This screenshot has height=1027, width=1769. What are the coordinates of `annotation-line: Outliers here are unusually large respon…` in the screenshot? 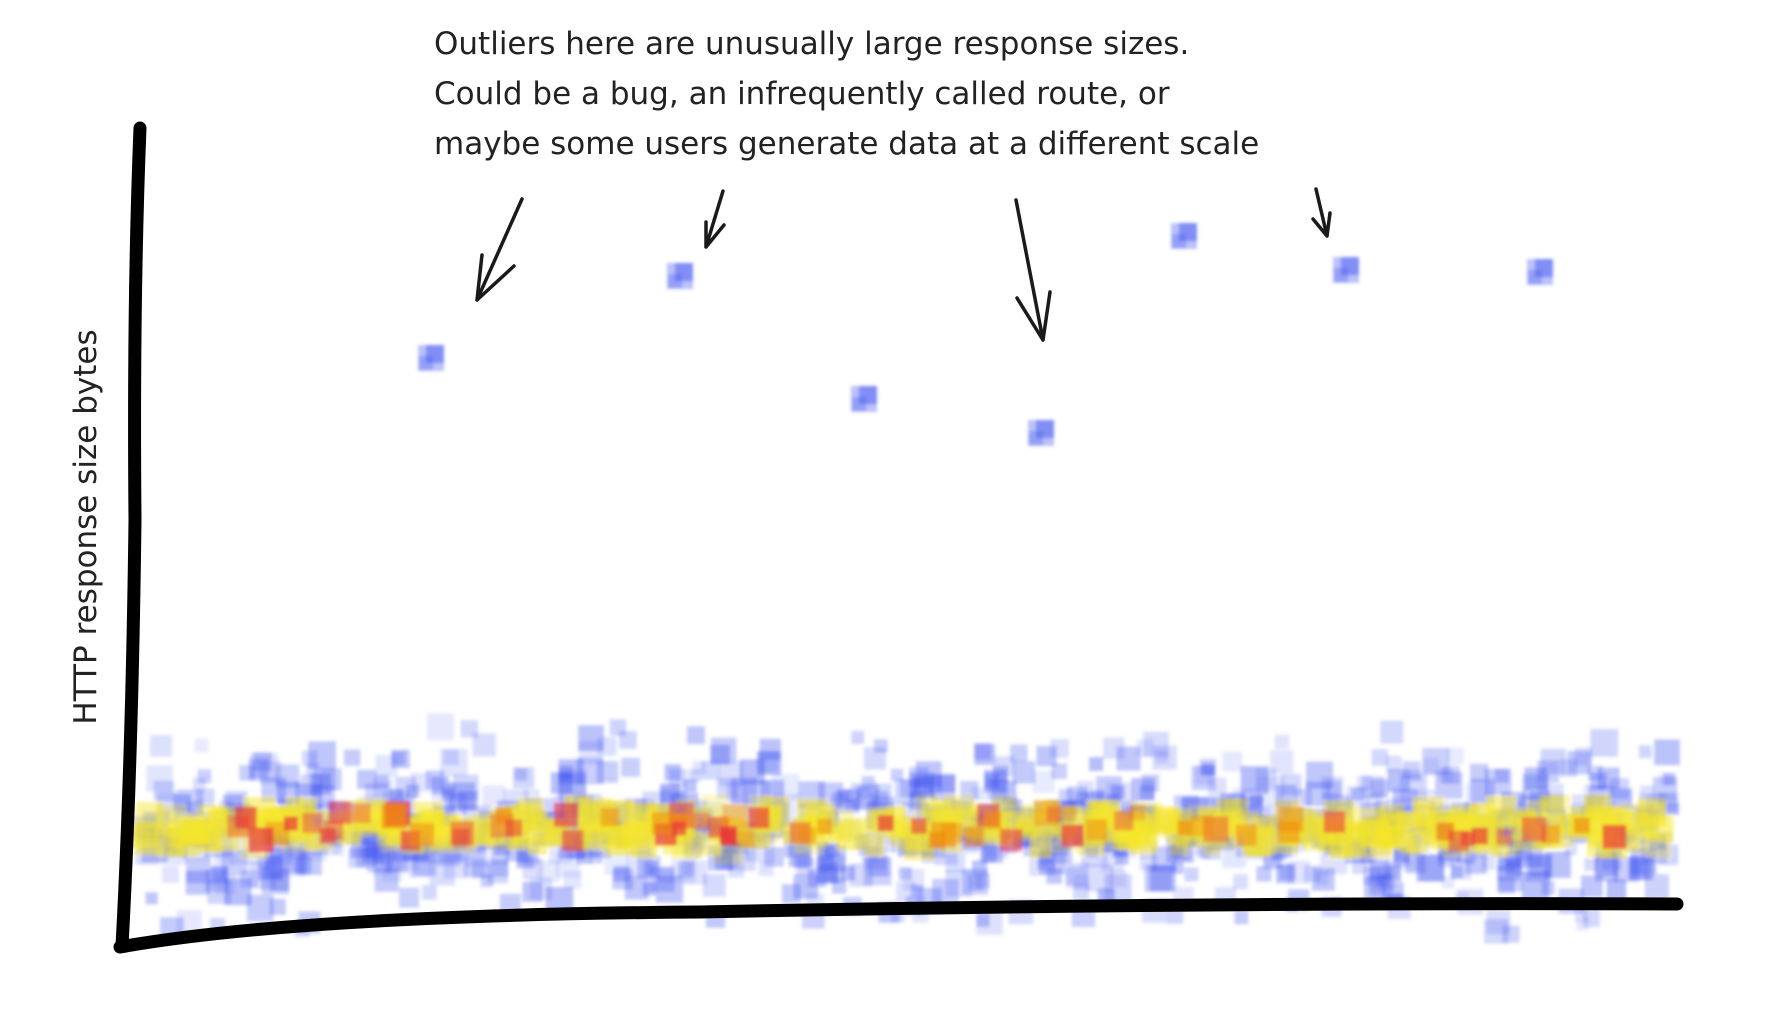 It's located at (811, 44).